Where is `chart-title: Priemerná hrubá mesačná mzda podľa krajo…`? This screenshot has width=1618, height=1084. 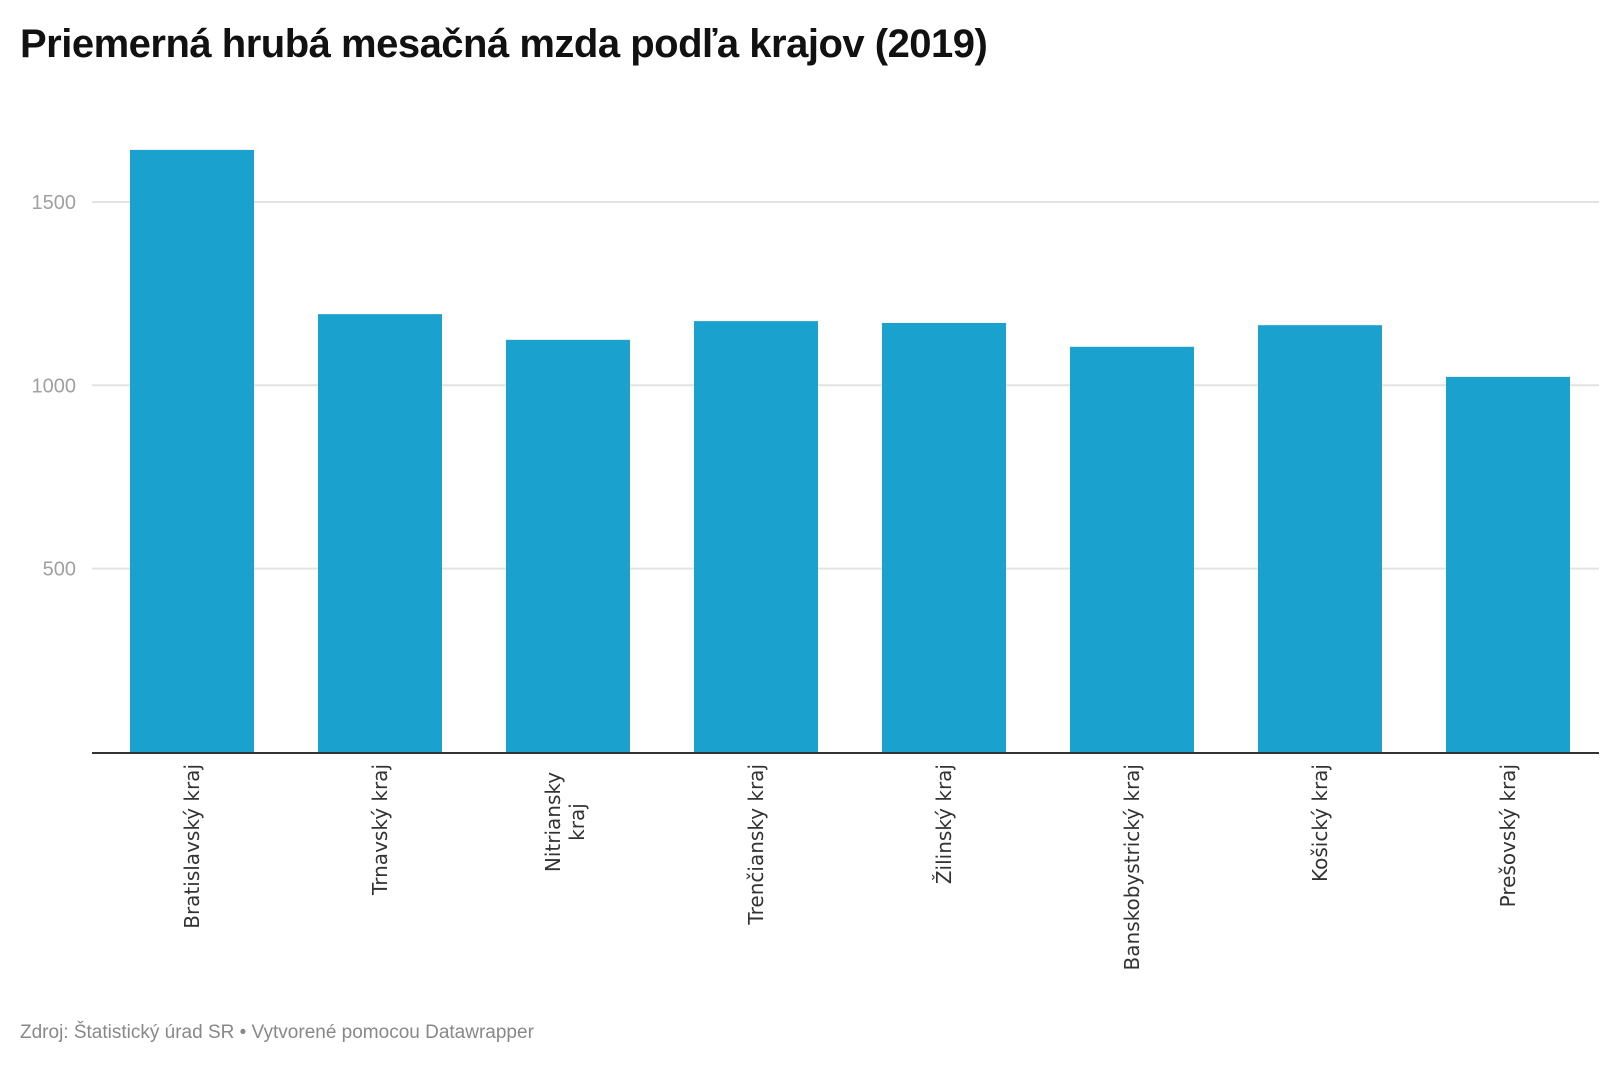
chart-title: Priemerná hrubá mesačná mzda podľa krajo… is located at coordinates (504, 44).